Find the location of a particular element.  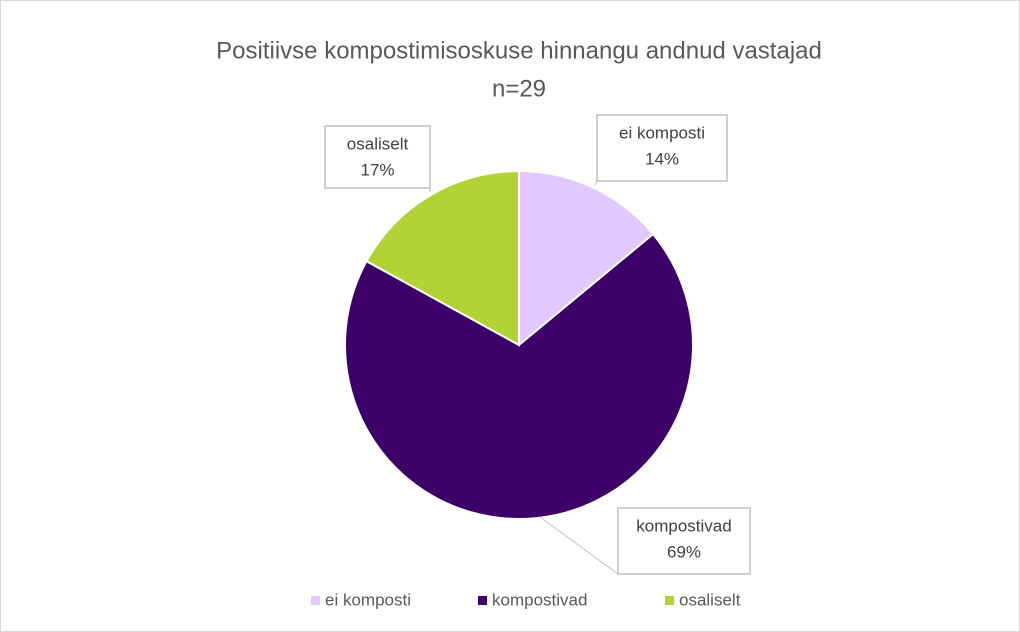

data-label-value: 17% is located at coordinates (377, 169).